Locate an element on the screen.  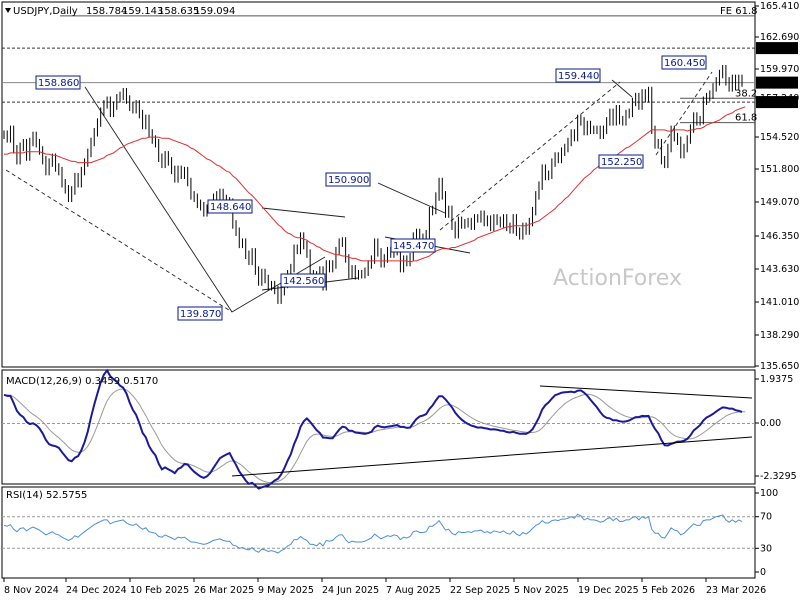
annotation-label: 158.860 is located at coordinates (58, 83).